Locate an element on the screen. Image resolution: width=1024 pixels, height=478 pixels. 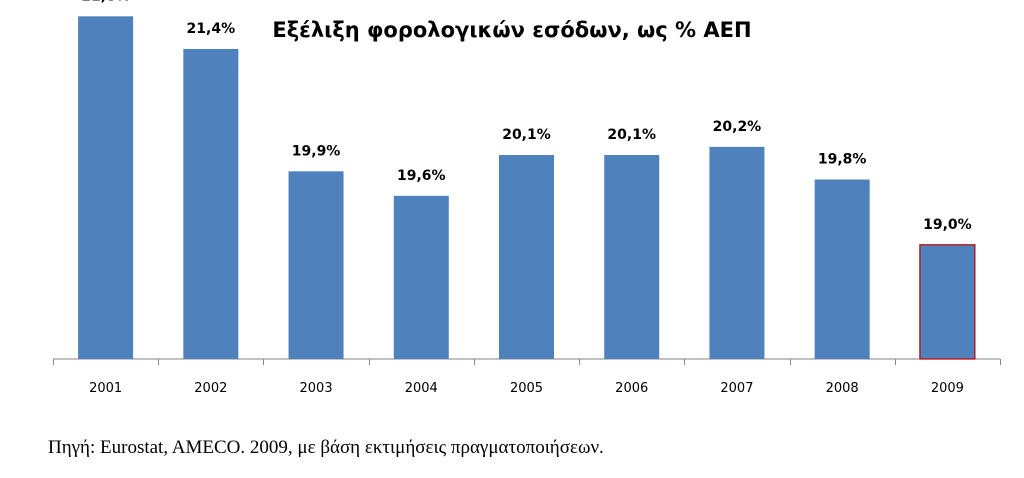
x-tick-label-2004: 2004 is located at coordinates (421, 388).